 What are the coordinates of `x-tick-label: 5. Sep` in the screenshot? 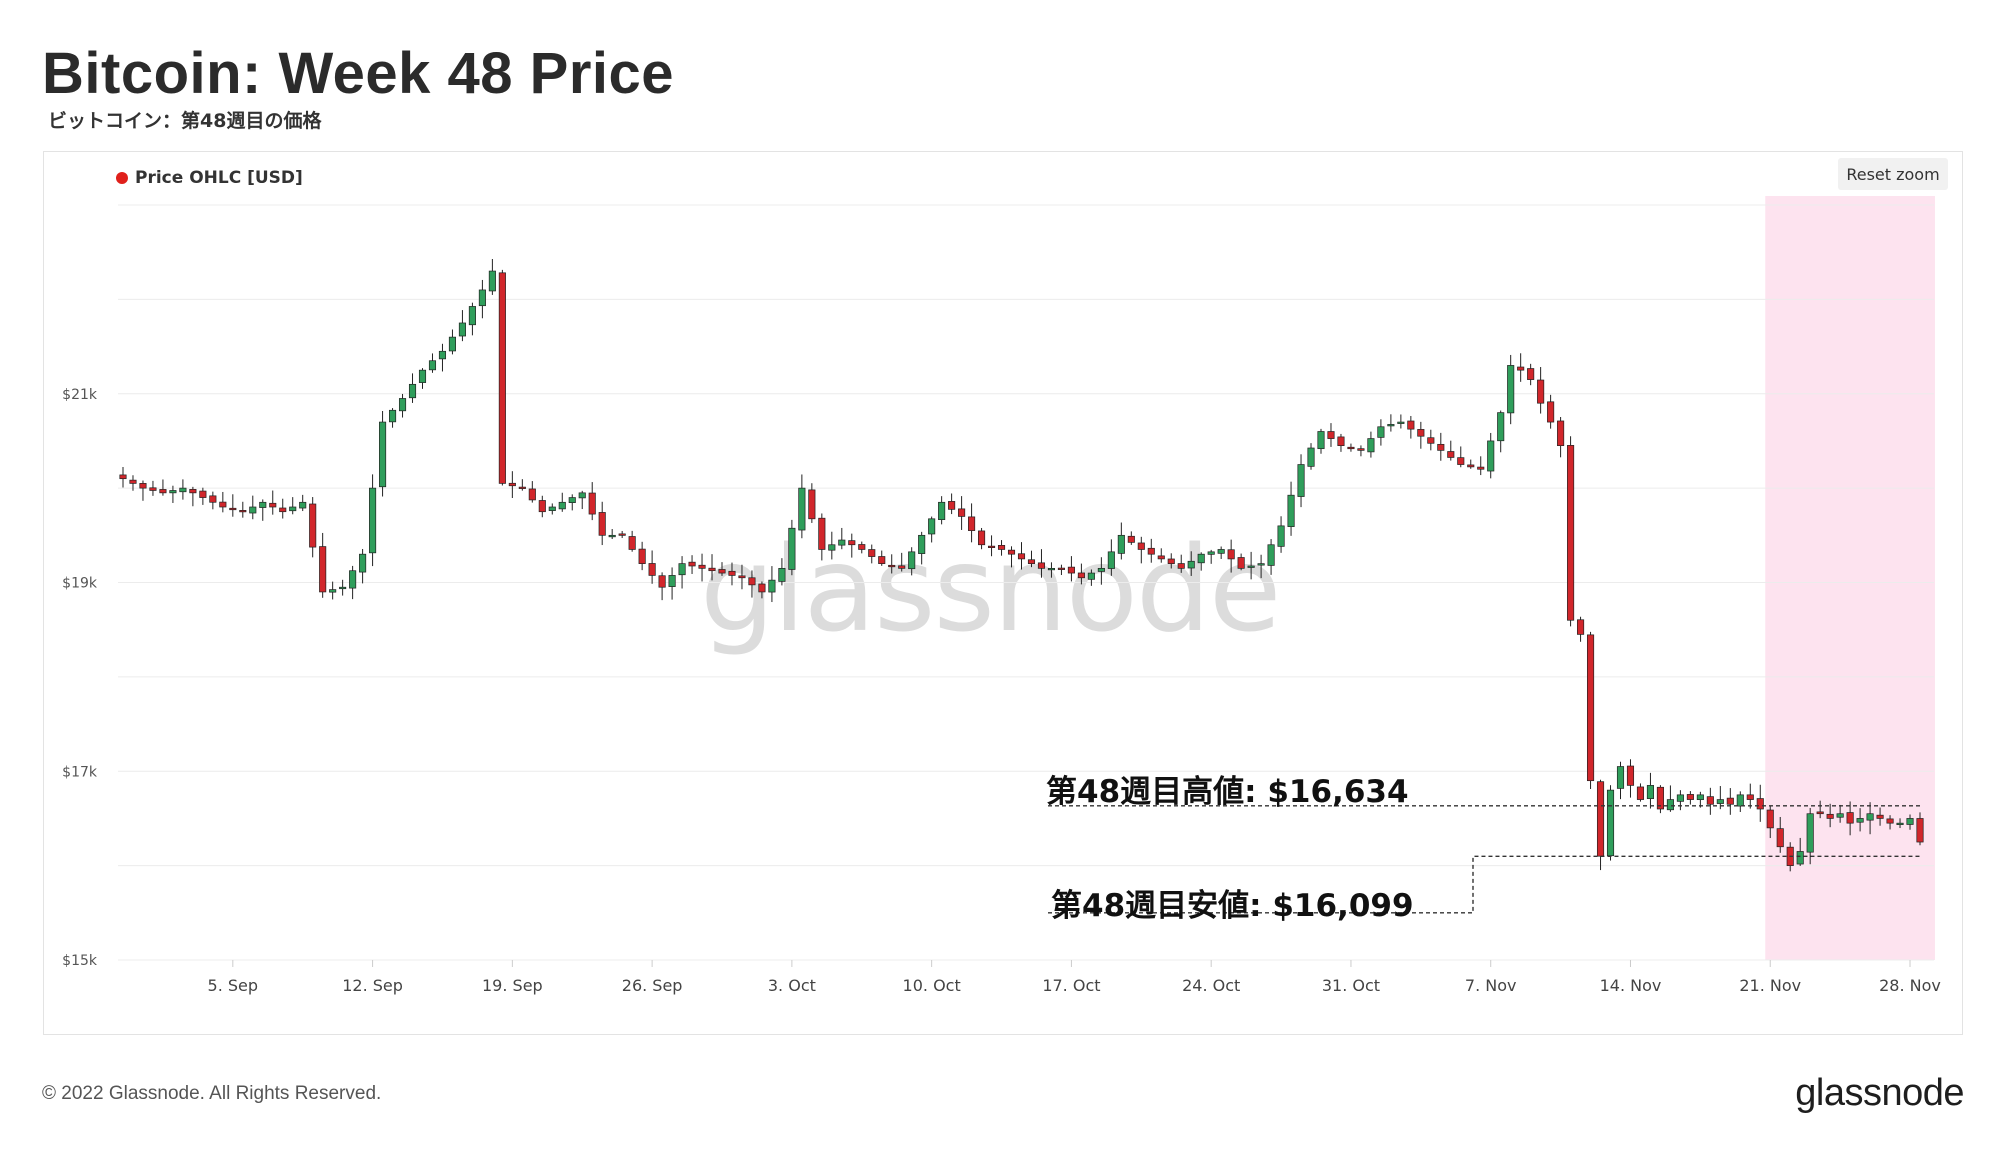 It's located at (233, 985).